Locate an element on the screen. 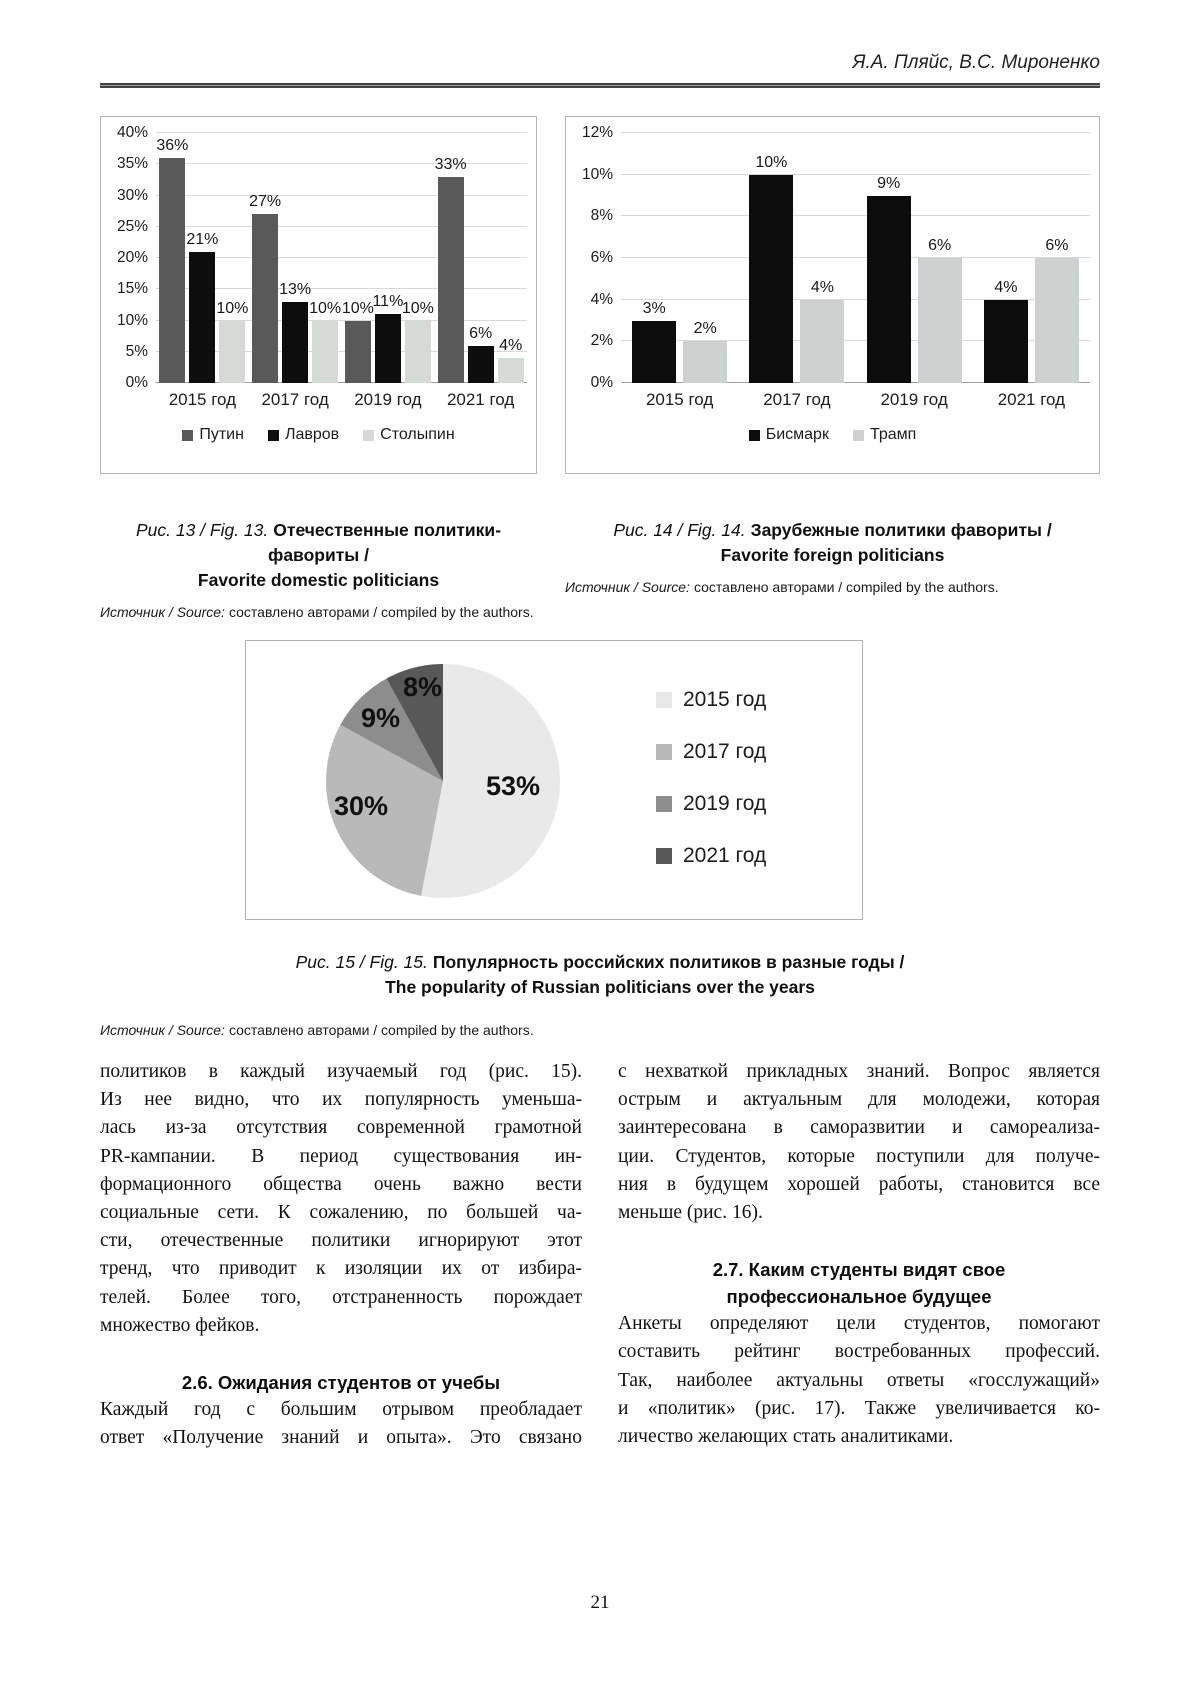 The image size is (1200, 1697). figure-13-caption-title-ru: Отечественные политики-фавориты / is located at coordinates (385, 542).